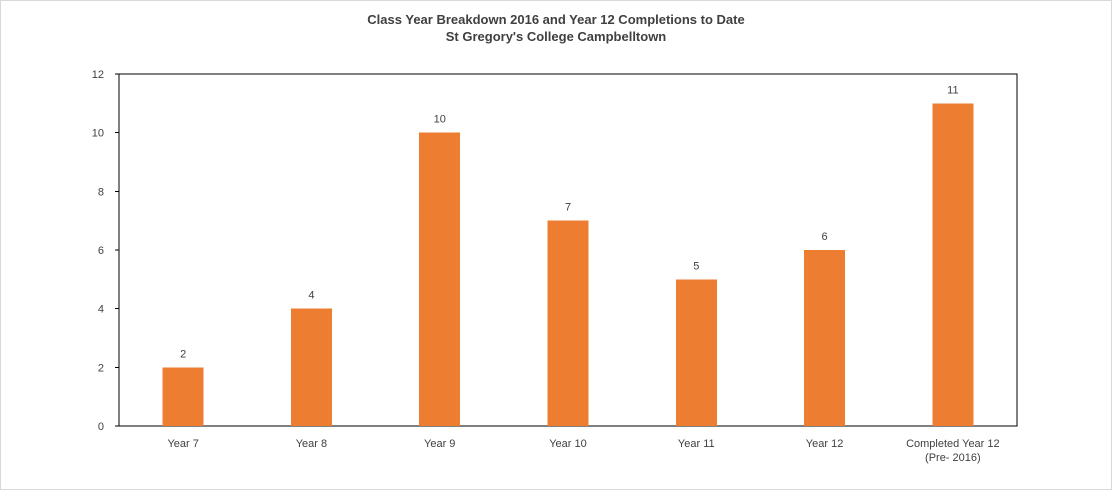  Describe the element at coordinates (183, 354) in the screenshot. I see `data-label: 2` at that location.